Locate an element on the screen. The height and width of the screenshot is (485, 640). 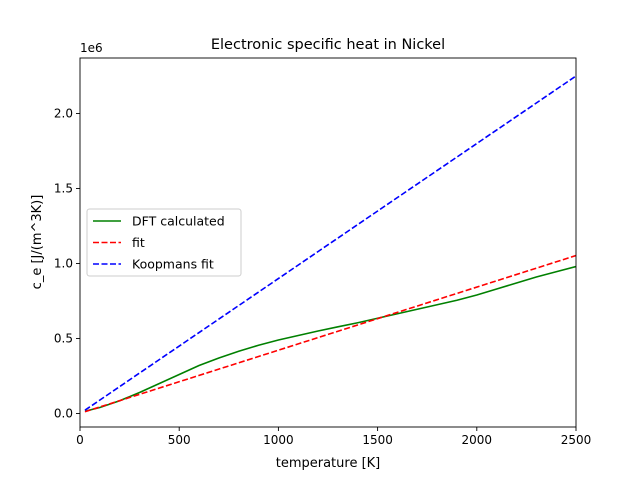
y-axis-label: c_e [J/(m^3K)] is located at coordinates (37, 242).